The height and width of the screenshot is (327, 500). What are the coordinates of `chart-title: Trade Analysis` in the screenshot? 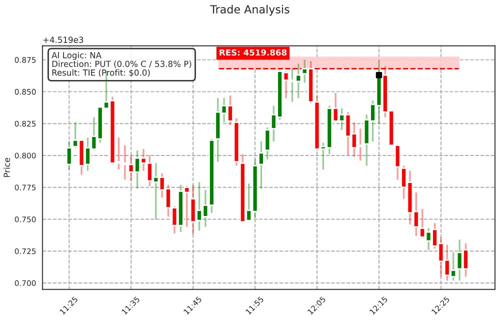 It's located at (250, 10).